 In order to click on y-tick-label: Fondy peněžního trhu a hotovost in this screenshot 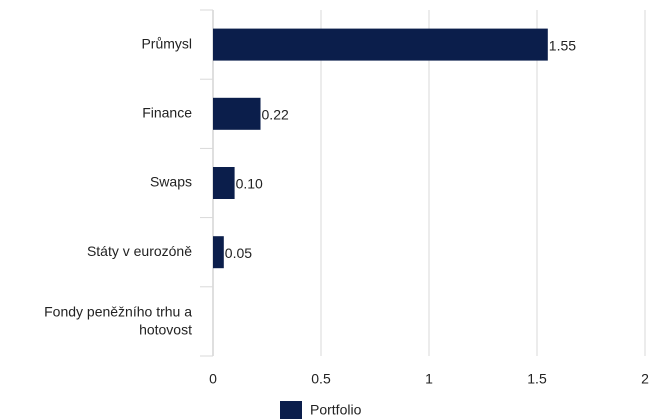, I will do `click(118, 320)`.